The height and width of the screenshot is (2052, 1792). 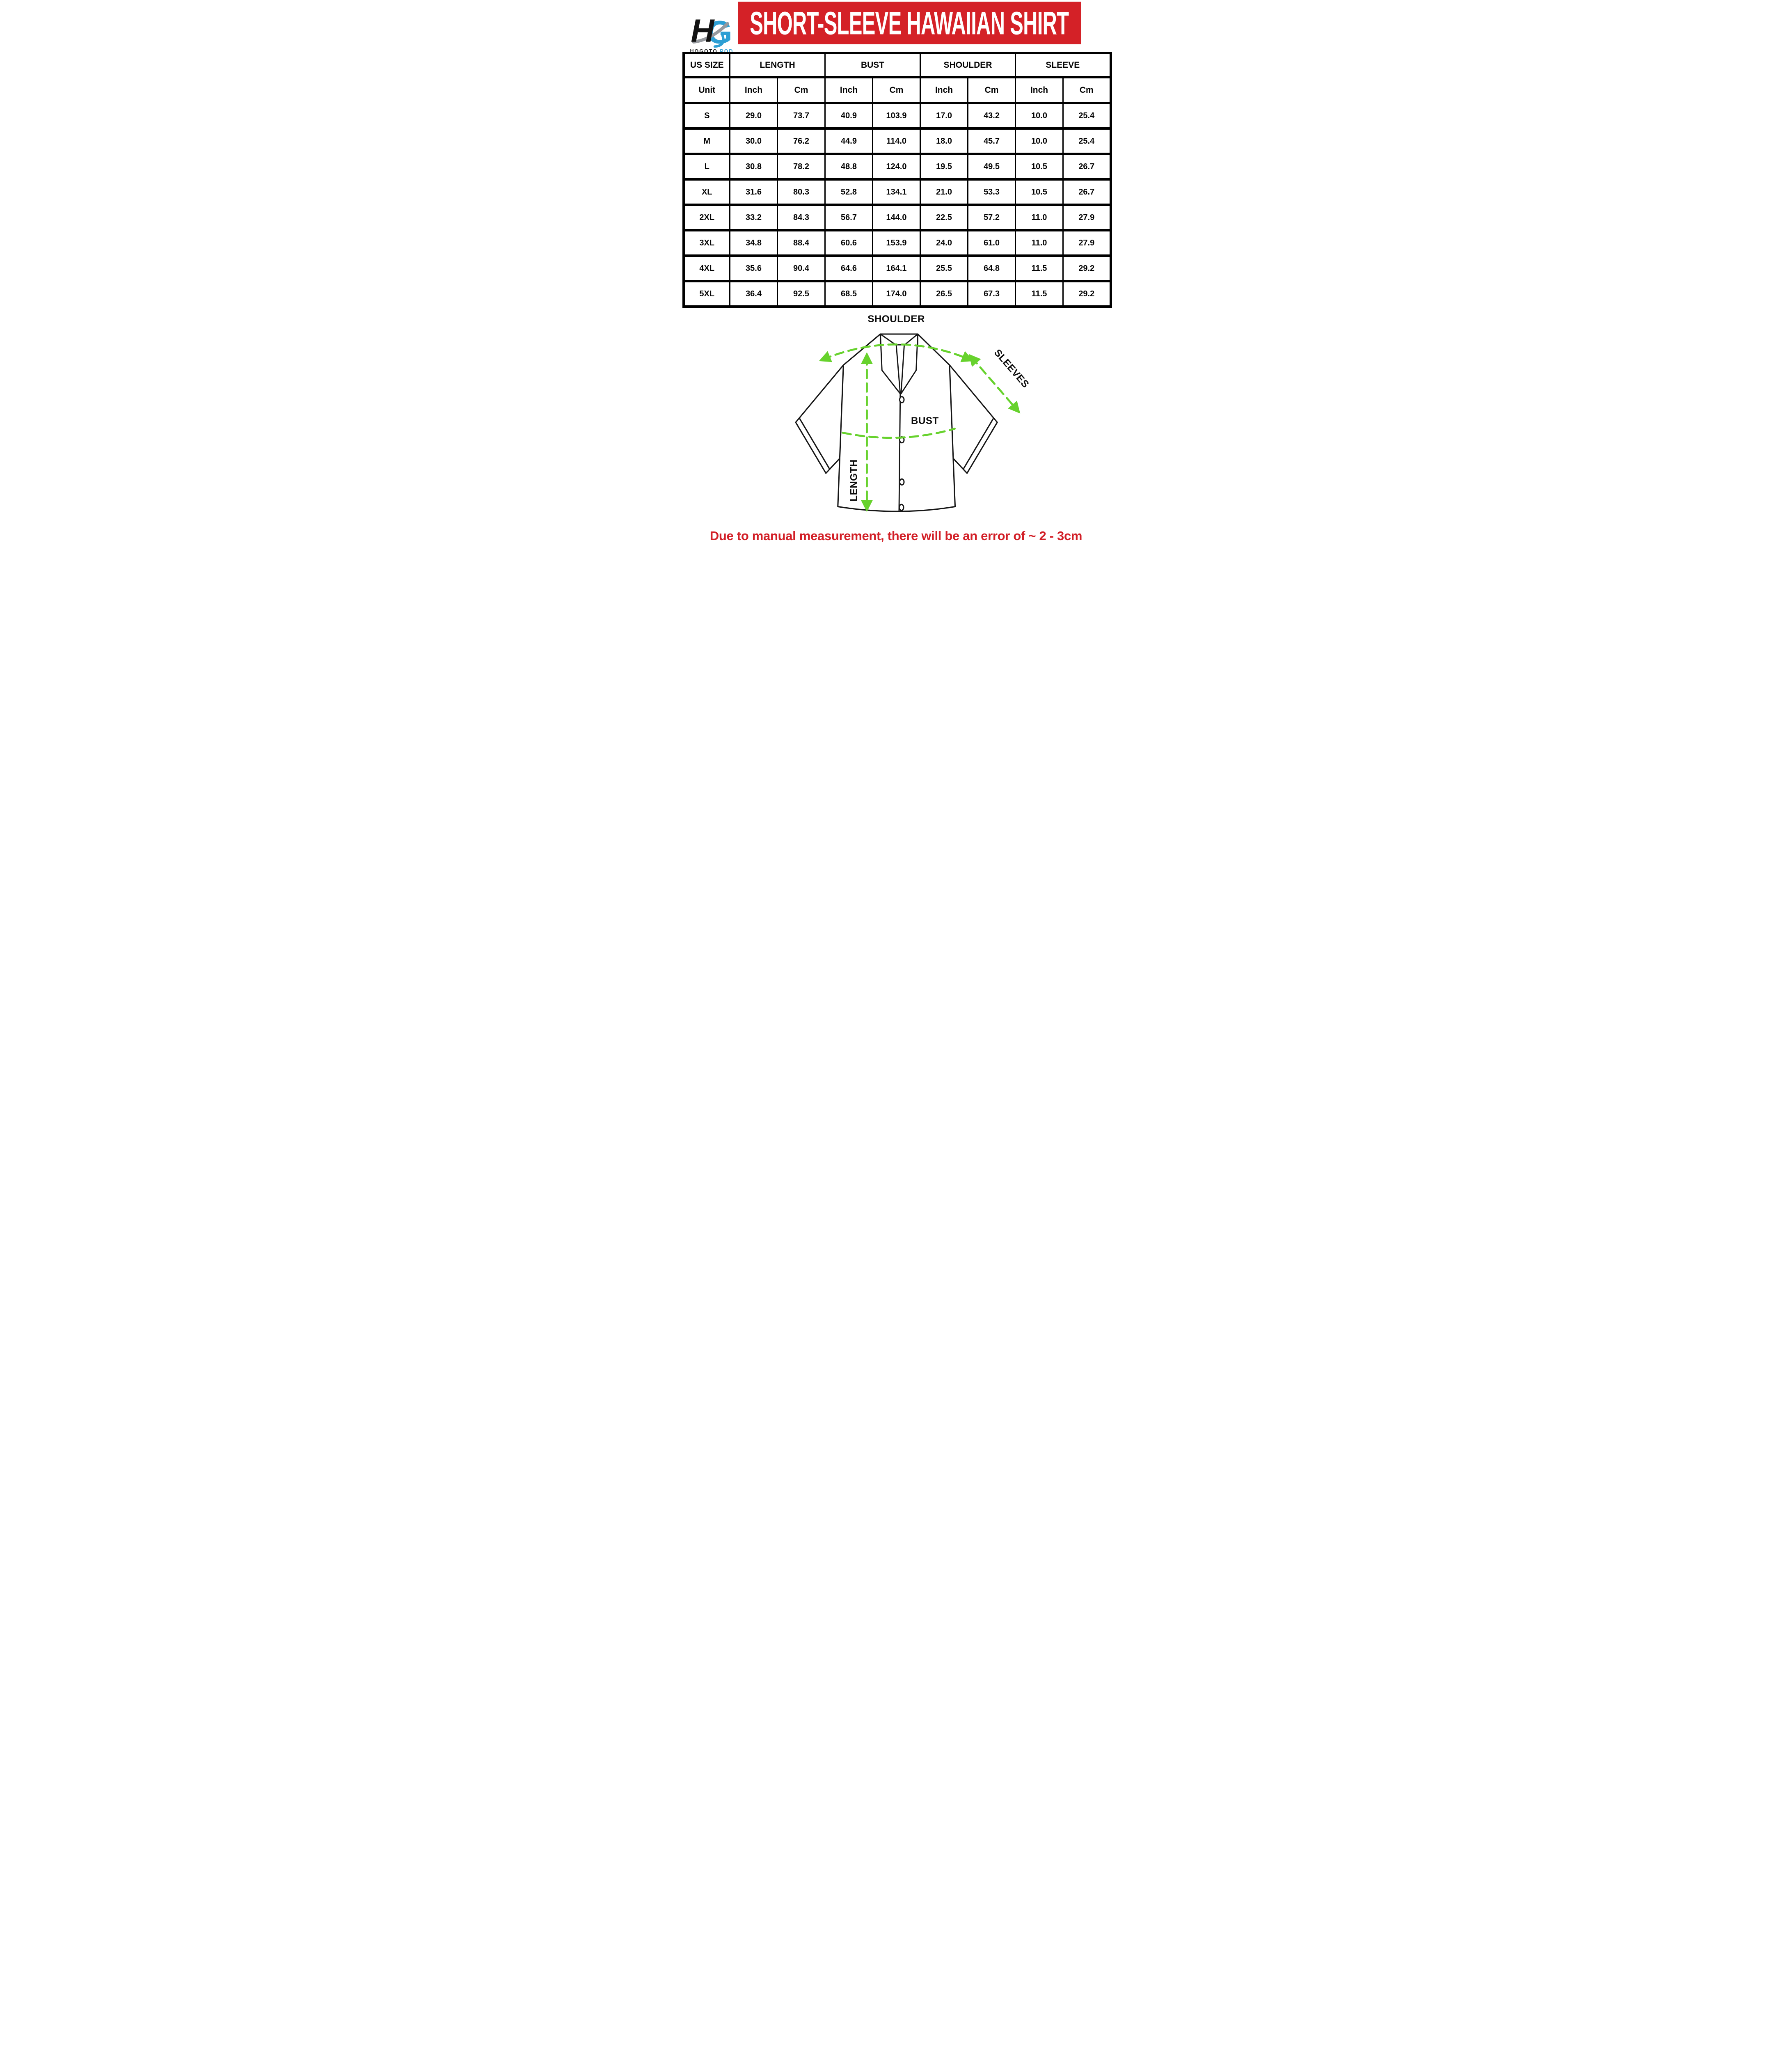 What do you see at coordinates (777, 65) in the screenshot?
I see `col-header-length: LENGTH` at bounding box center [777, 65].